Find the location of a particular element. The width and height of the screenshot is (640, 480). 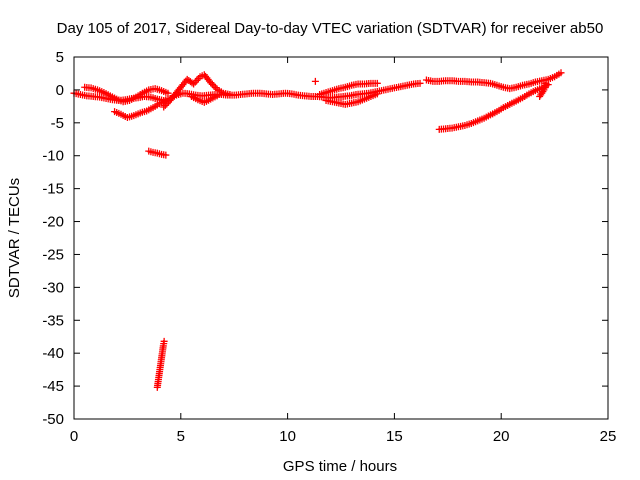

x-tick-label: 15 is located at coordinates (394, 436).